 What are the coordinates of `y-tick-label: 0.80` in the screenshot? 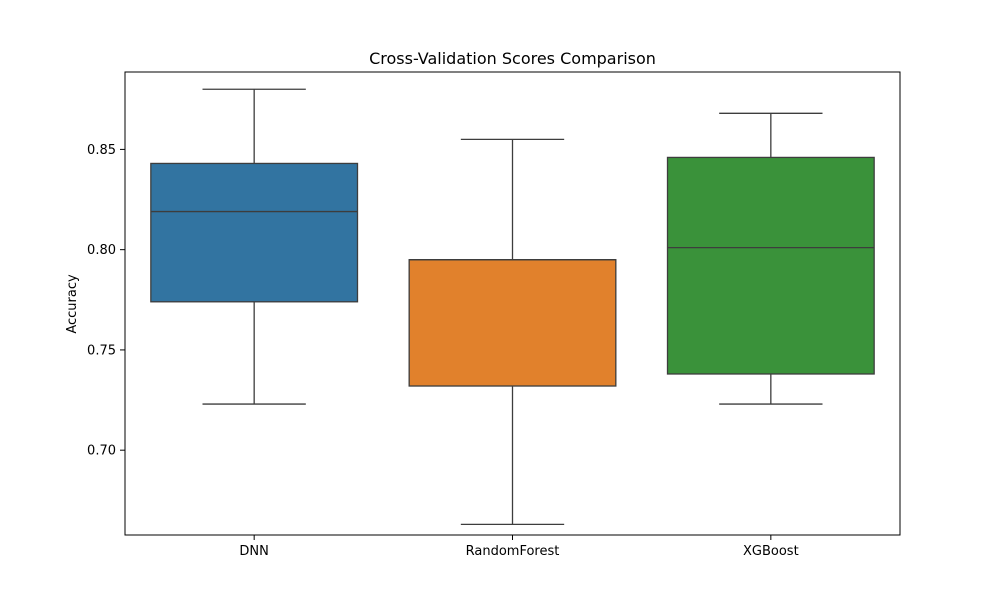 It's located at (101, 250).